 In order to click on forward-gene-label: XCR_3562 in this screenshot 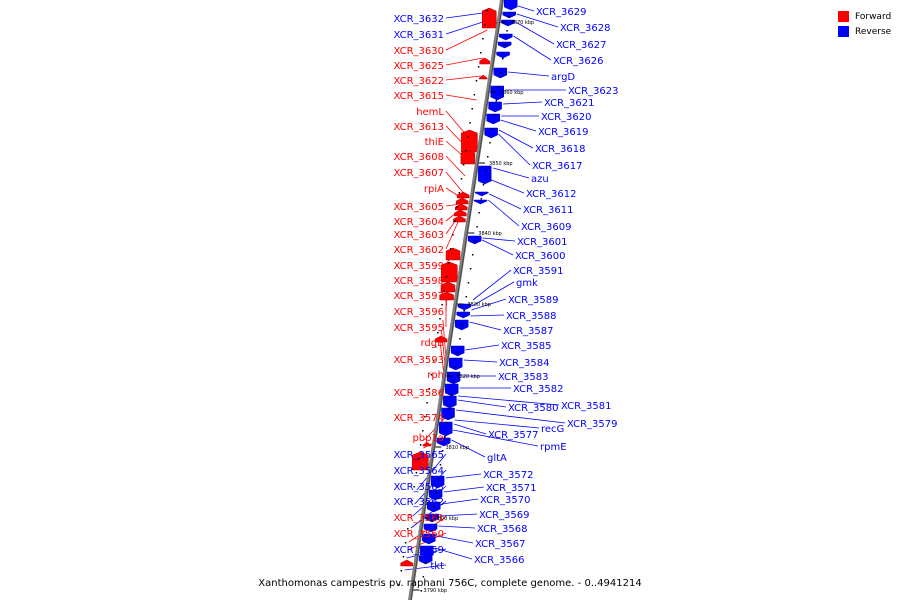, I will do `click(418, 502)`.